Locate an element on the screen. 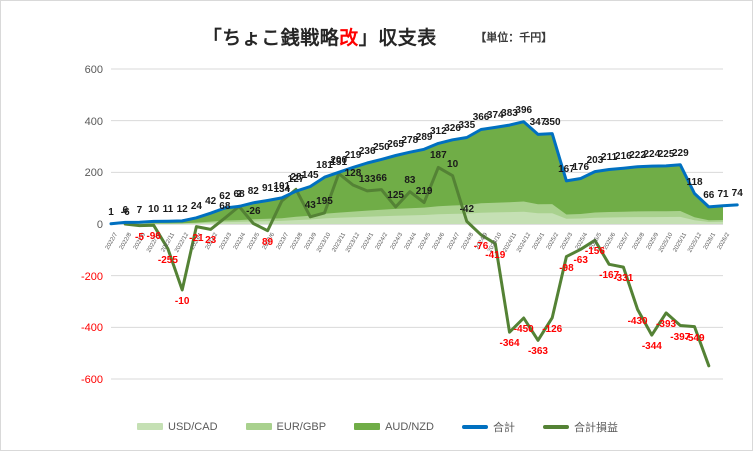 Image resolution: width=753 pixels, height=451 pixels. data-label: -344 is located at coordinates (651, 347).